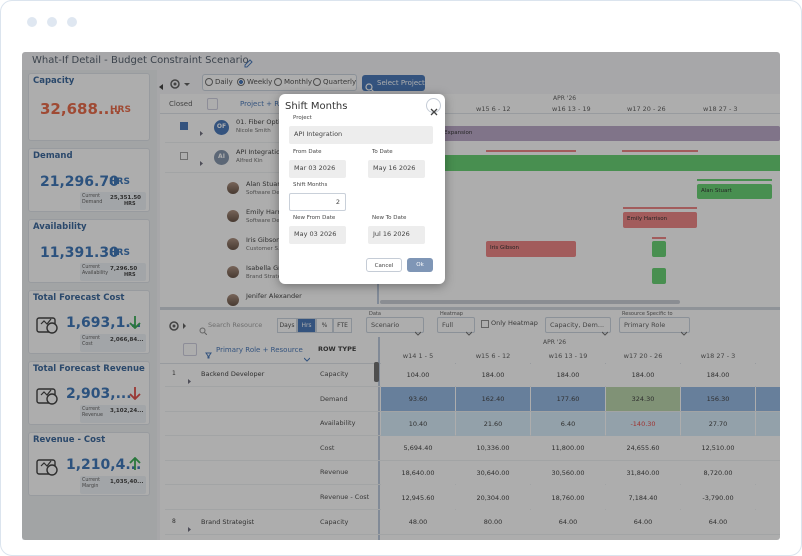 The width and height of the screenshot is (802, 556). Describe the element at coordinates (340, 82) in the screenshot. I see `view-option: Quarterly` at that location.